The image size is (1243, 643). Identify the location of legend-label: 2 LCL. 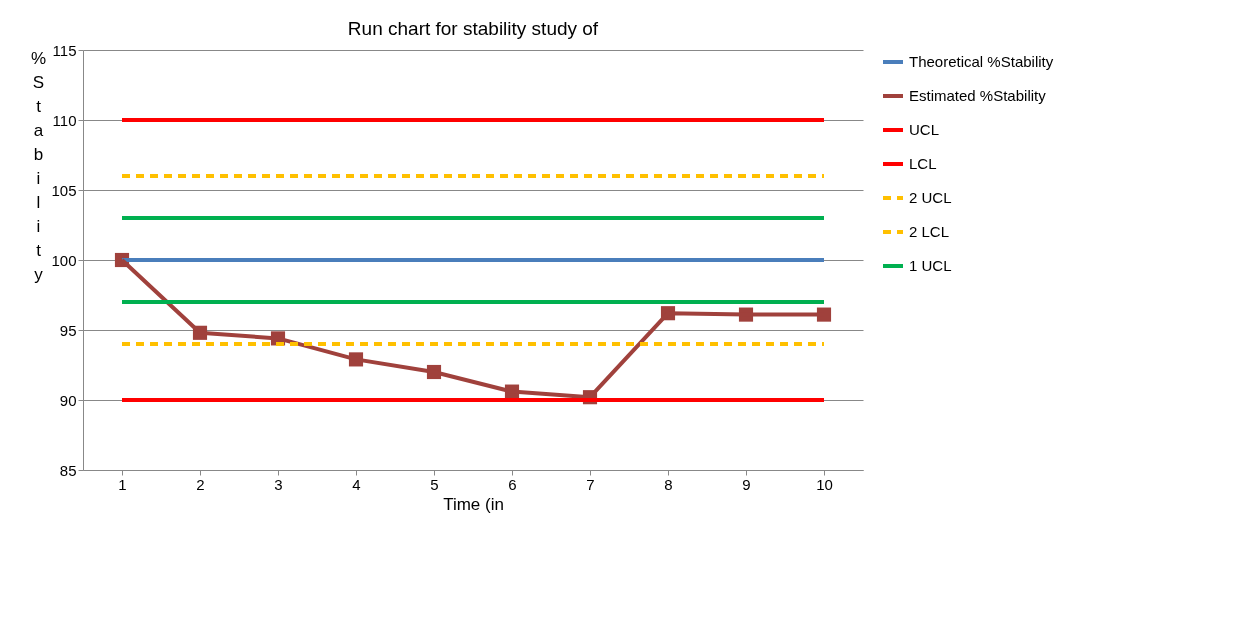
(929, 231).